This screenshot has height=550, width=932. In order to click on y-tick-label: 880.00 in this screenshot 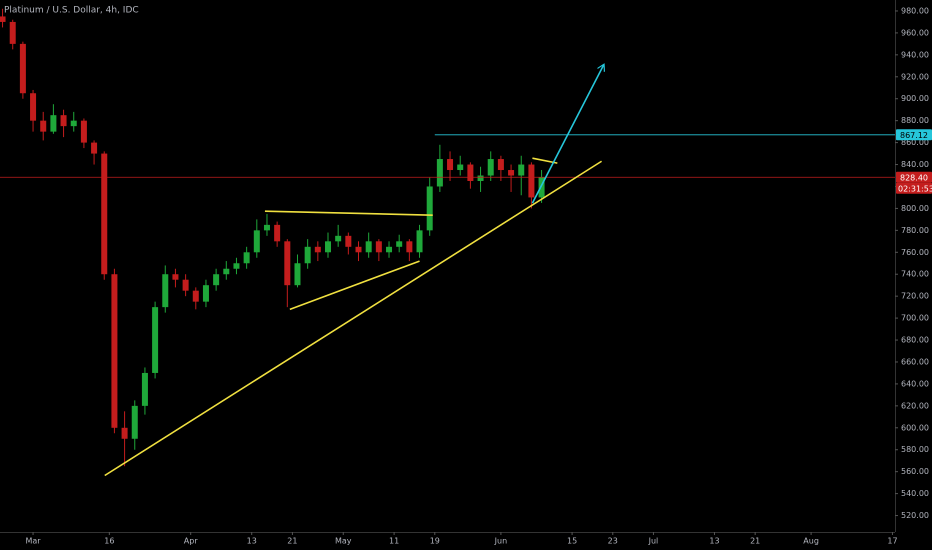, I will do `click(915, 120)`.